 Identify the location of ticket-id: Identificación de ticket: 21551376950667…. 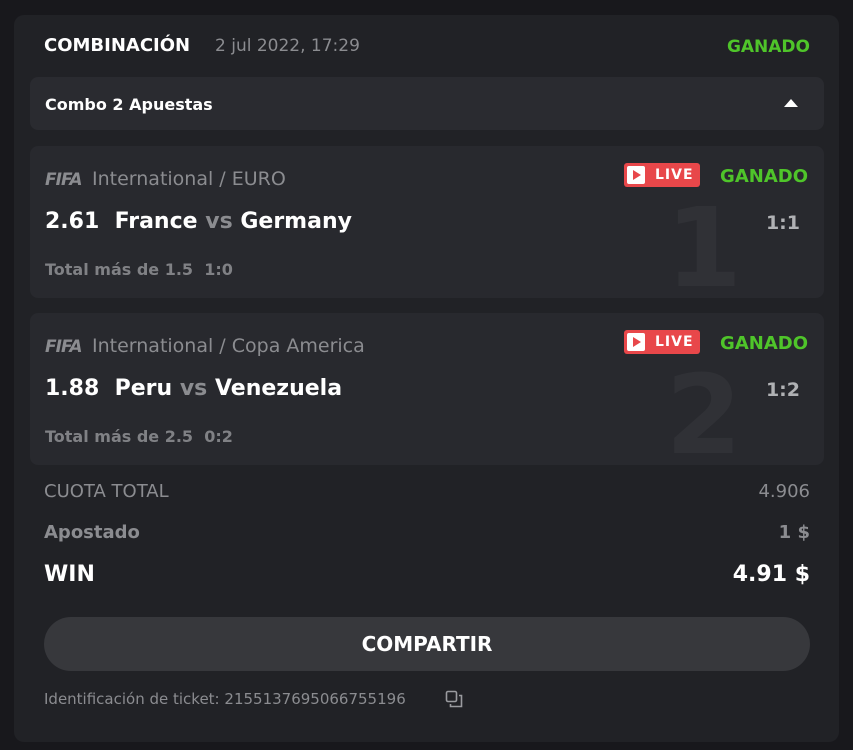
(225, 699).